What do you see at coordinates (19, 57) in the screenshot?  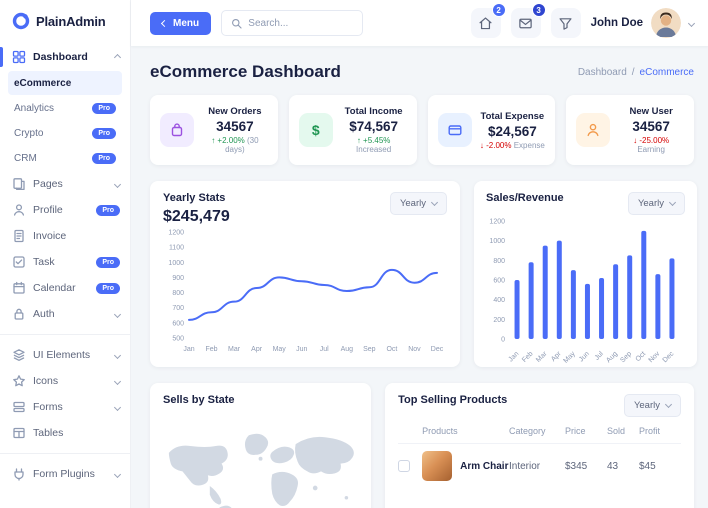 I see `grid-icon` at bounding box center [19, 57].